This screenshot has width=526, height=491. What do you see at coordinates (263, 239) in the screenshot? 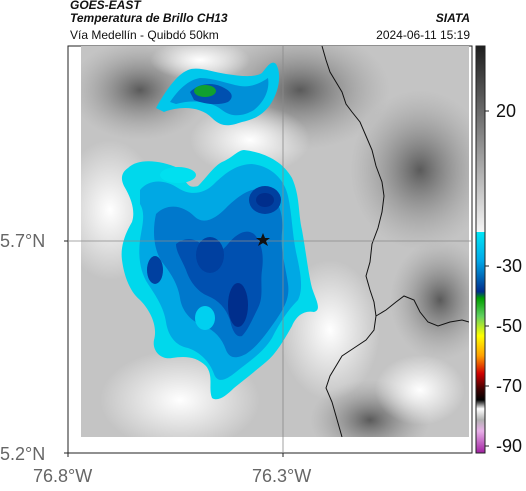
I see `star-icon` at bounding box center [263, 239].